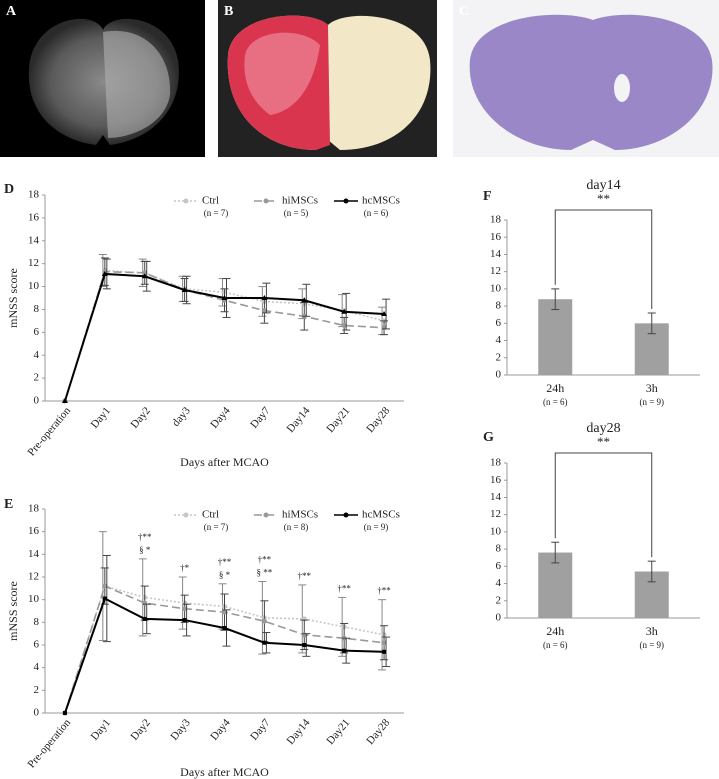 Image resolution: width=719 pixels, height=779 pixels. I want to click on panel-label: C, so click(464, 11).